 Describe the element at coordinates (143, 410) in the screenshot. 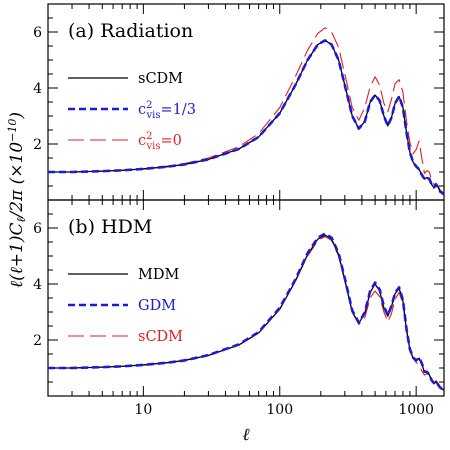

I see `x-tick-label: 10` at that location.